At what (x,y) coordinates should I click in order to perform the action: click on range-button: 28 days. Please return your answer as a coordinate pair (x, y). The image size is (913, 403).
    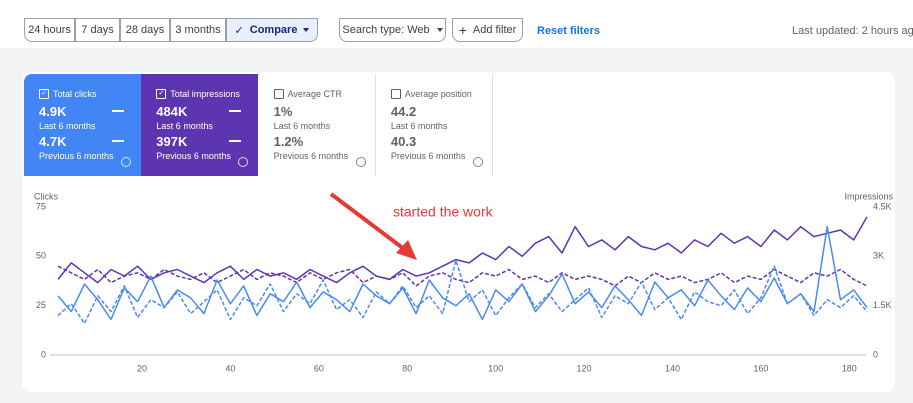
    Looking at the image, I should click on (145, 30).